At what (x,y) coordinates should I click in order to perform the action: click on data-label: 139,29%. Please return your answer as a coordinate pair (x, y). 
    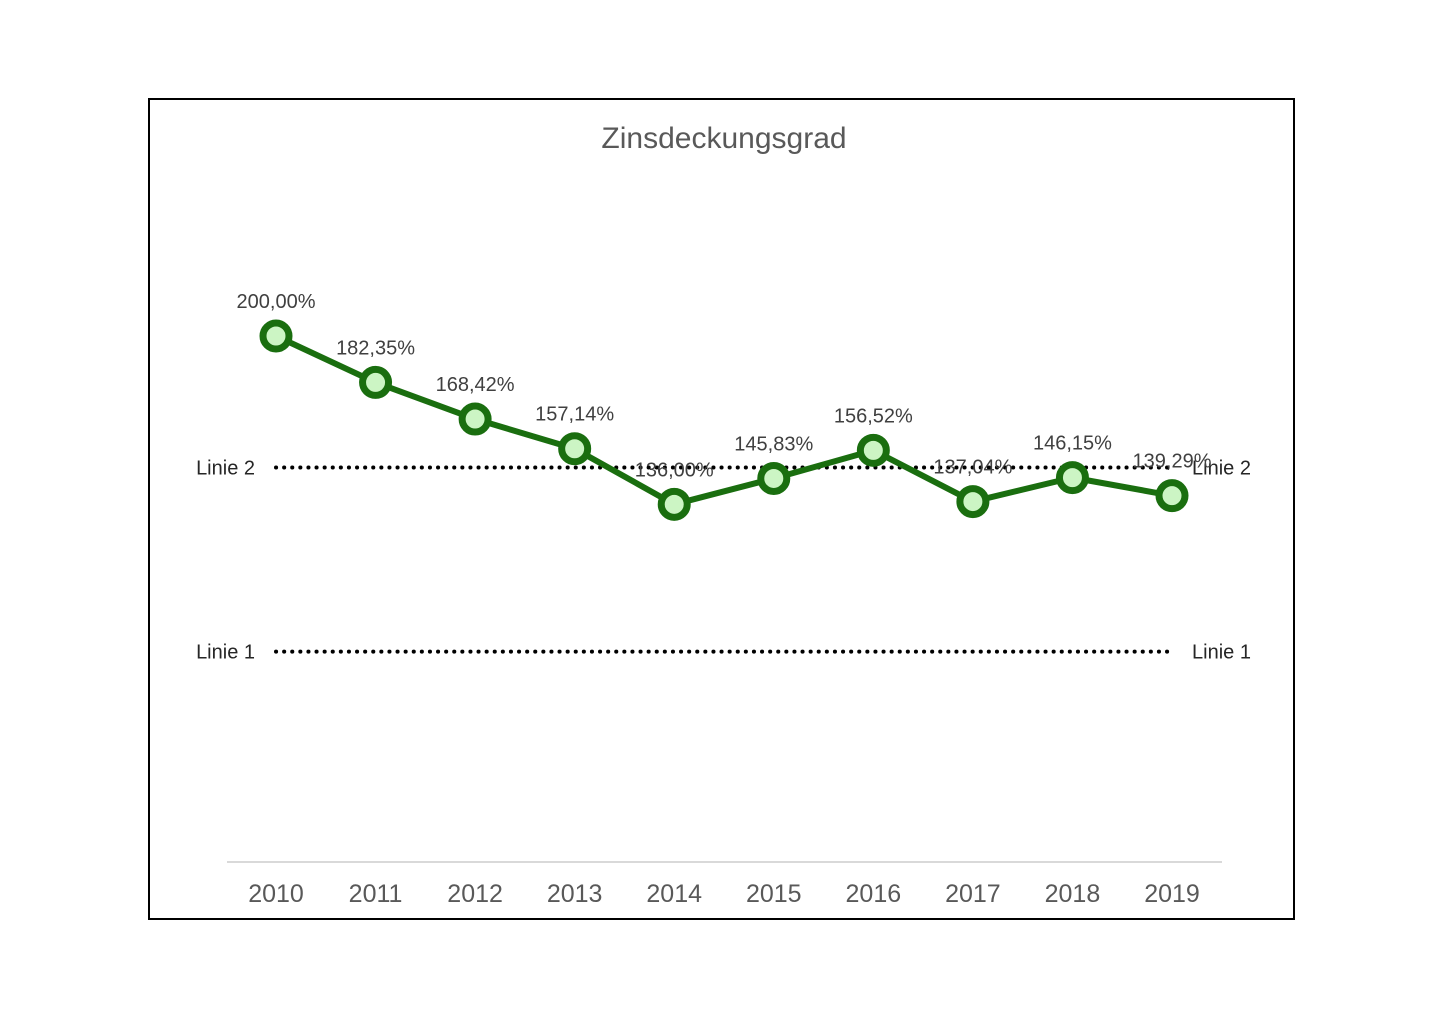
    Looking at the image, I should click on (1172, 462).